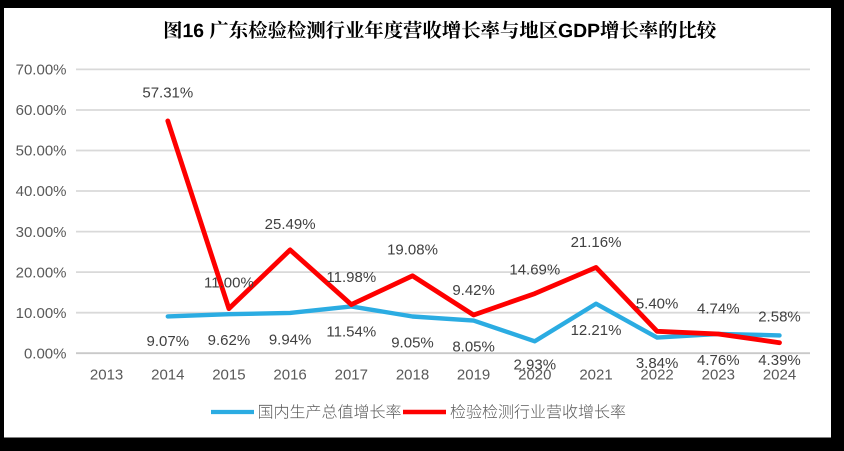 The image size is (844, 451). Describe the element at coordinates (228, 374) in the screenshot. I see `svg-text: 2015` at that location.